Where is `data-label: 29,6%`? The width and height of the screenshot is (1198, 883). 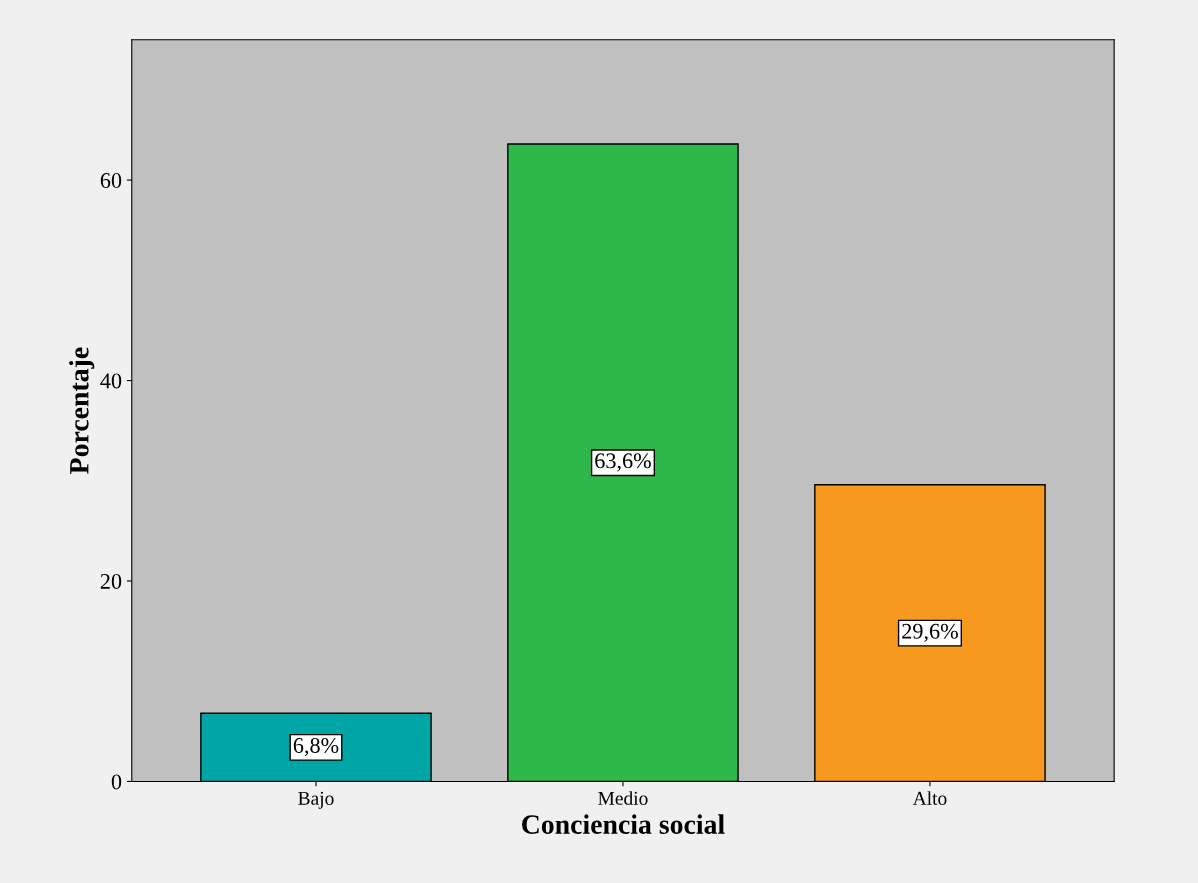
data-label: 29,6% is located at coordinates (930, 632).